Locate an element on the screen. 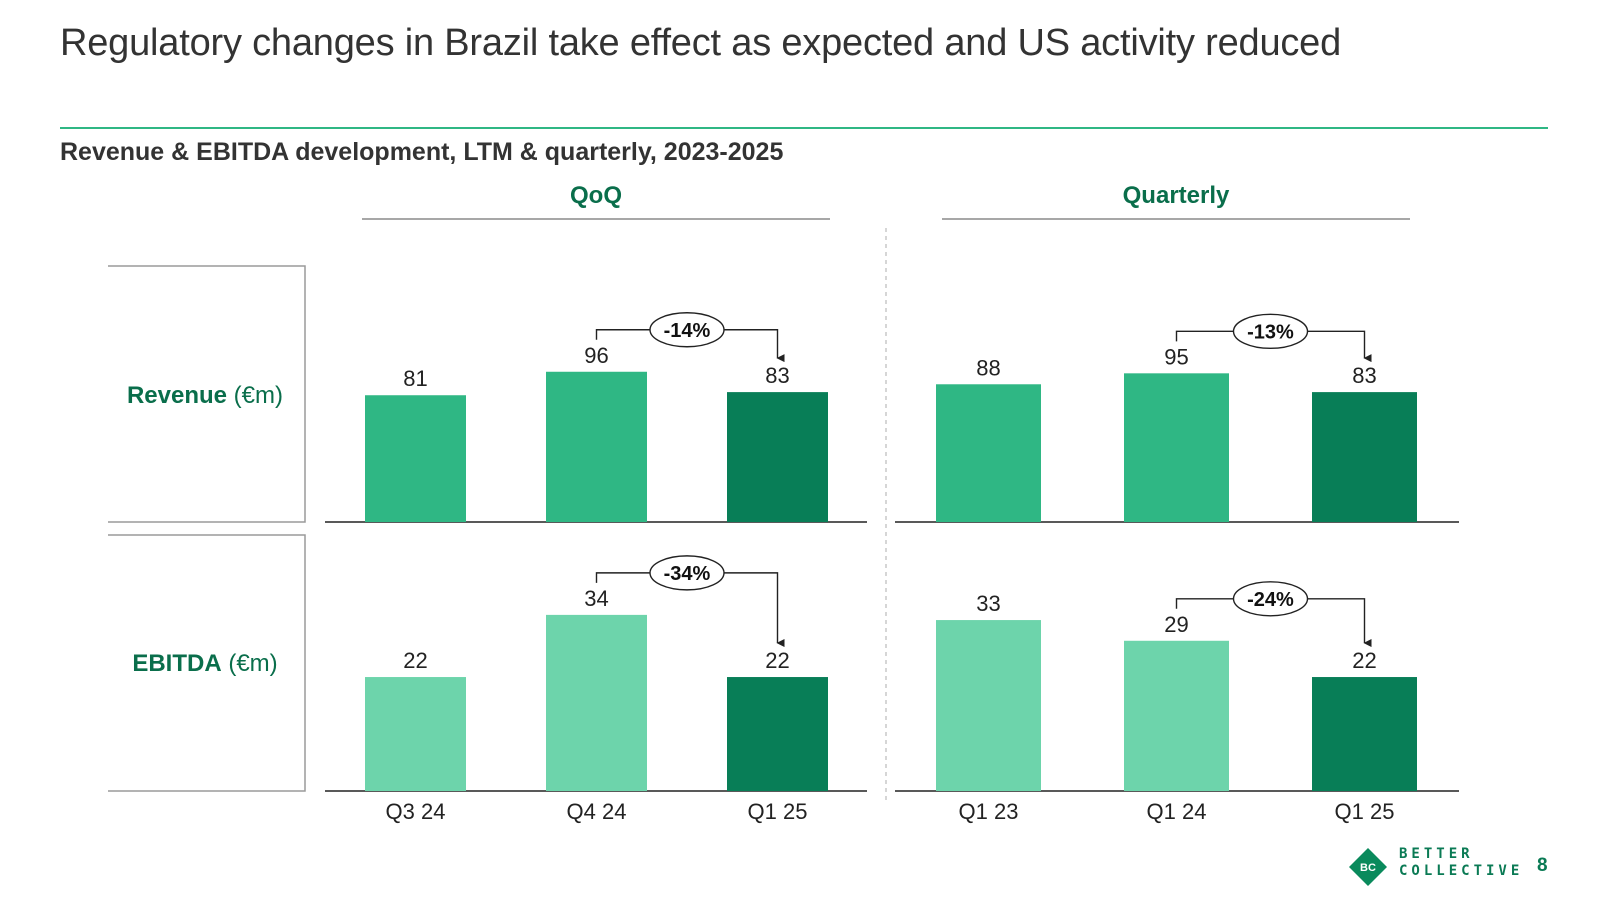 The width and height of the screenshot is (1600, 900). bar-value-label: 34 is located at coordinates (596, 598).